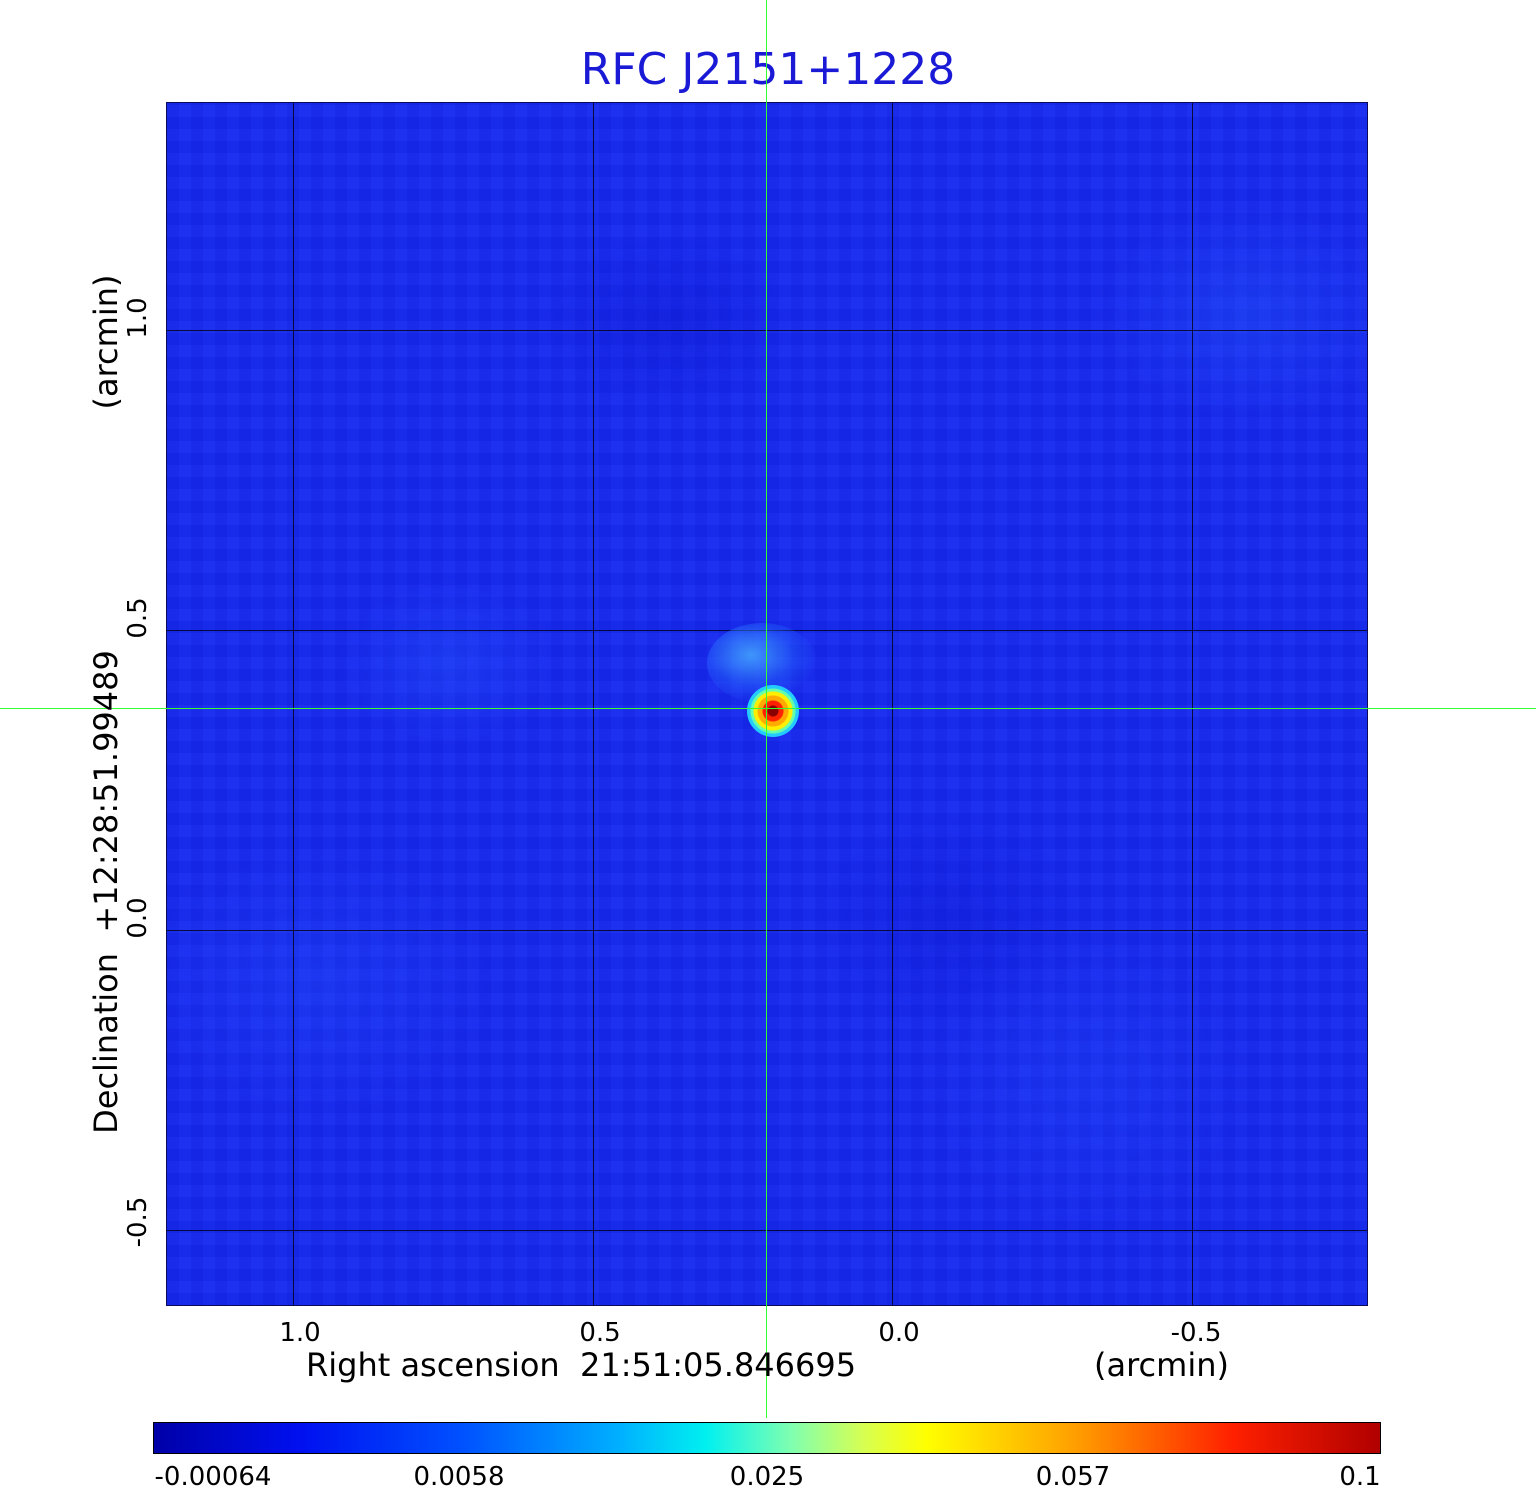 The width and height of the screenshot is (1536, 1511). What do you see at coordinates (773, 711) in the screenshot?
I see `radio-source` at bounding box center [773, 711].